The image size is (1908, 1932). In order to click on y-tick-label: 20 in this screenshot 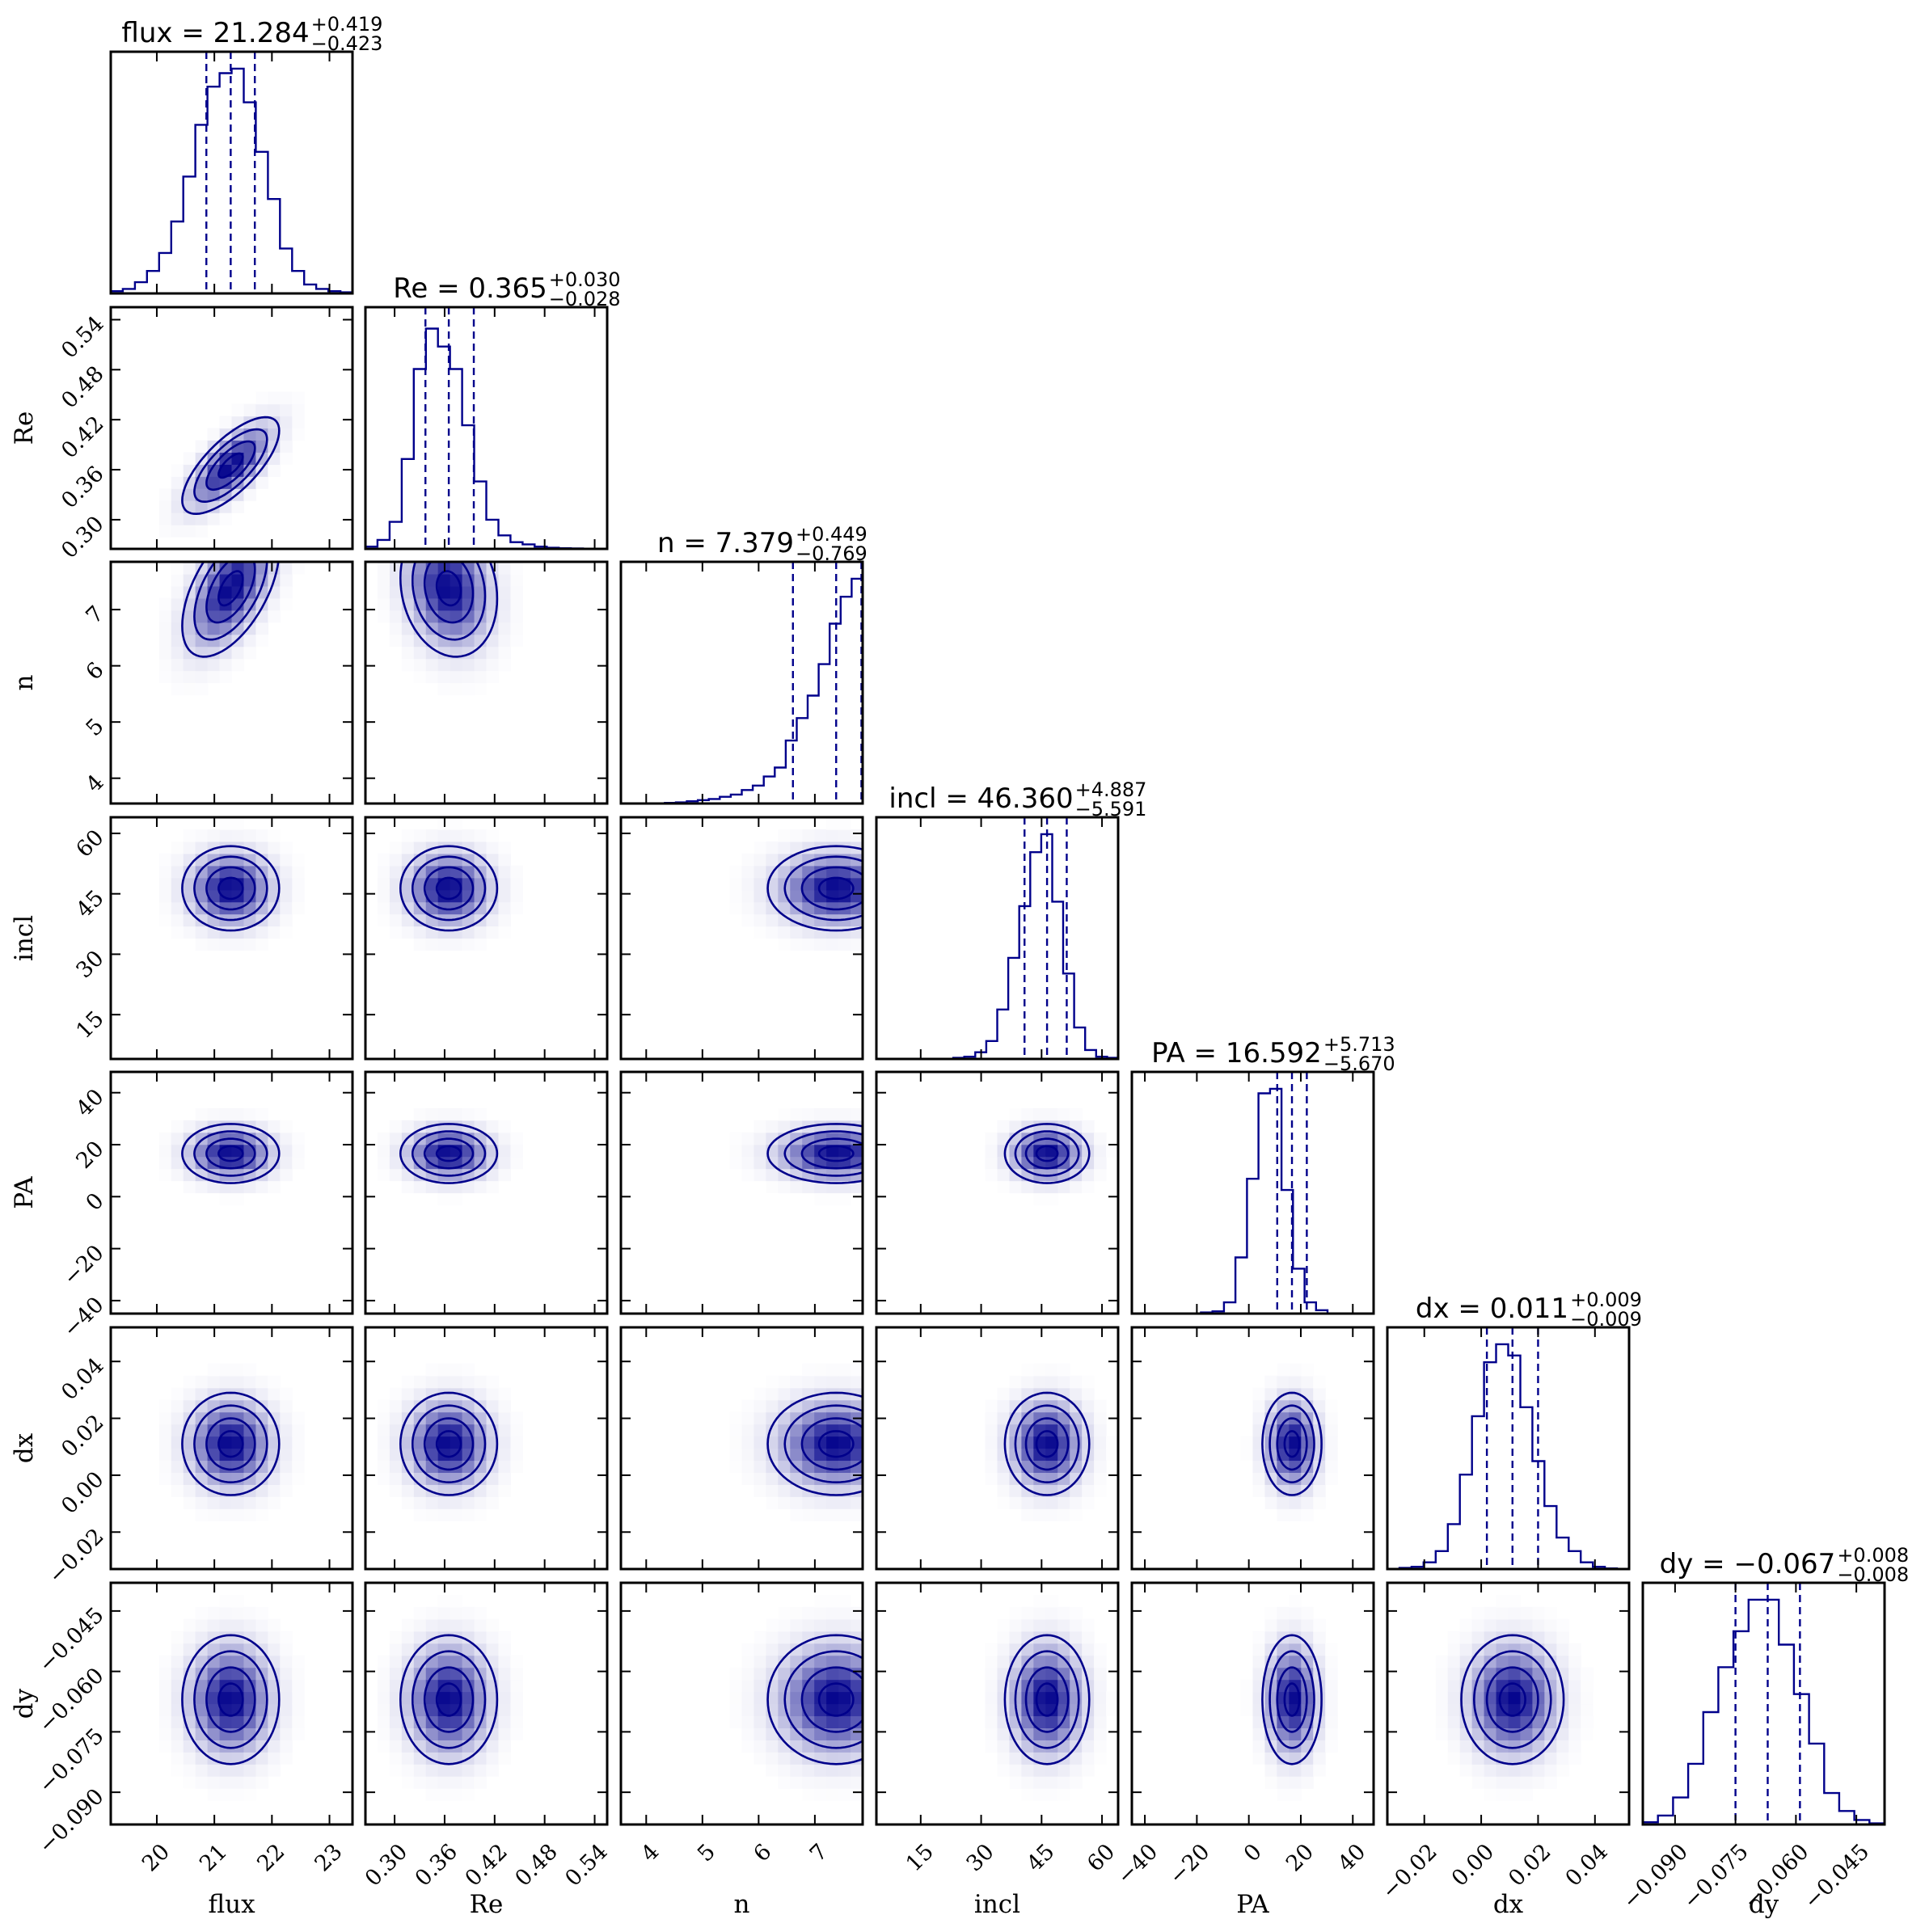, I will do `click(89, 1155)`.